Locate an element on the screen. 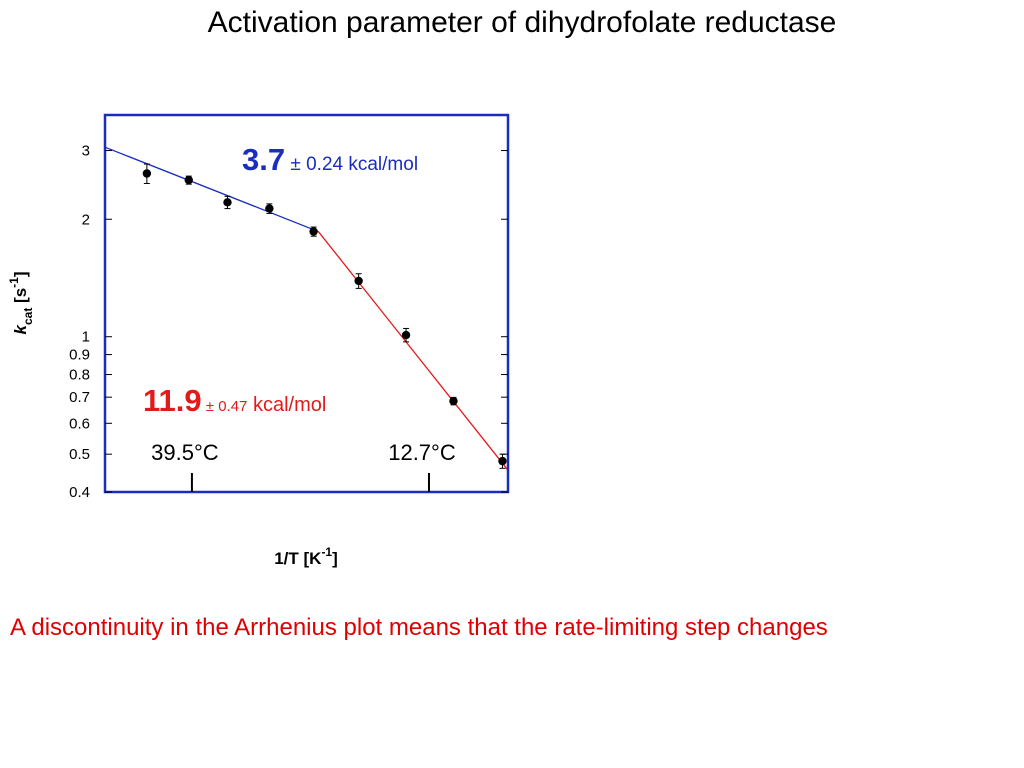 This screenshot has width=1024, height=768. y-tick-label: 0.6 is located at coordinates (79, 423).